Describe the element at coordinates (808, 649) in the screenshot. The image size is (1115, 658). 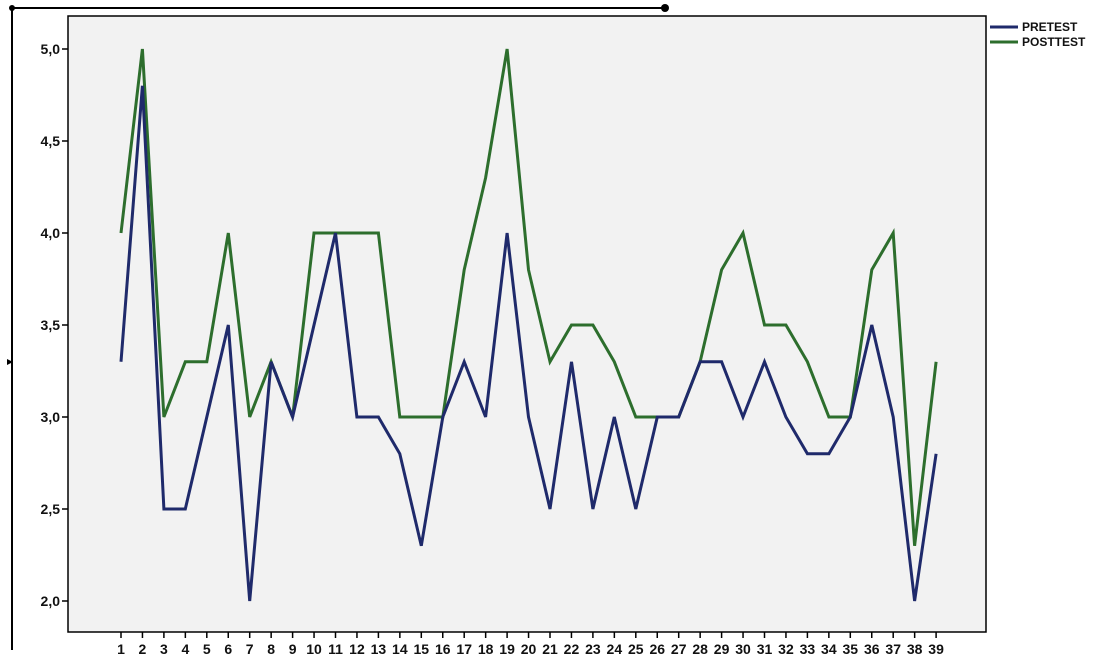
I see `x-tick-label: 33` at that location.